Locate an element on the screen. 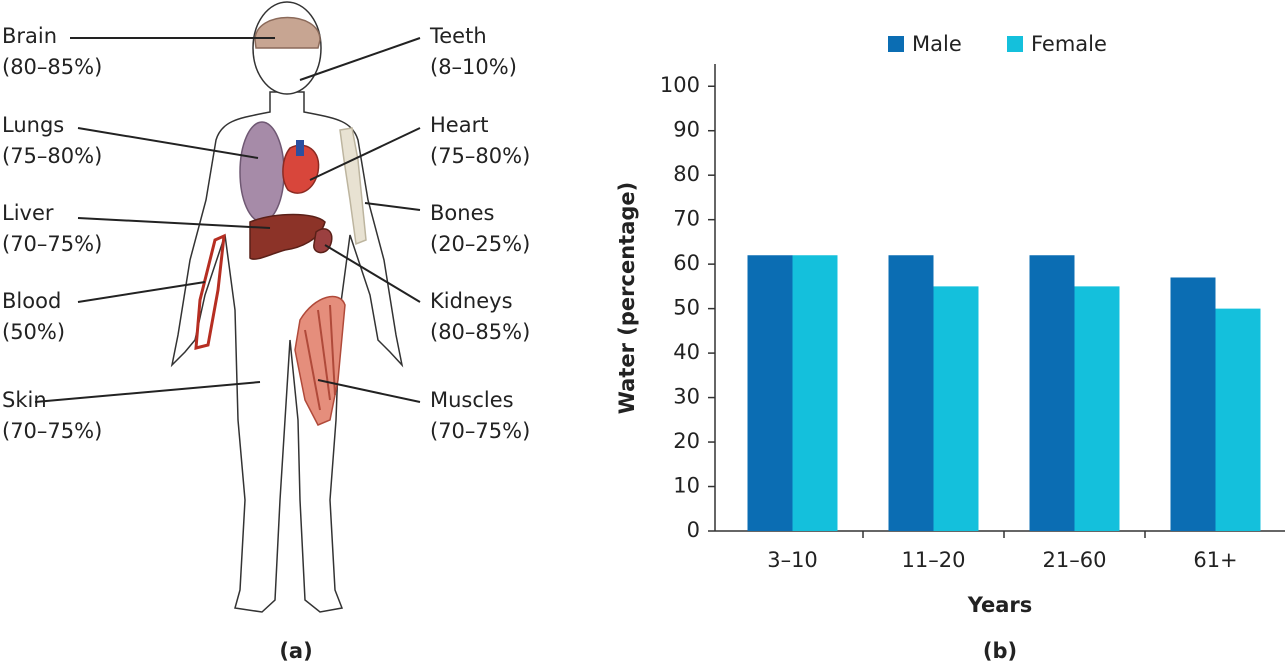  organ-name: Liver is located at coordinates (28, 213).